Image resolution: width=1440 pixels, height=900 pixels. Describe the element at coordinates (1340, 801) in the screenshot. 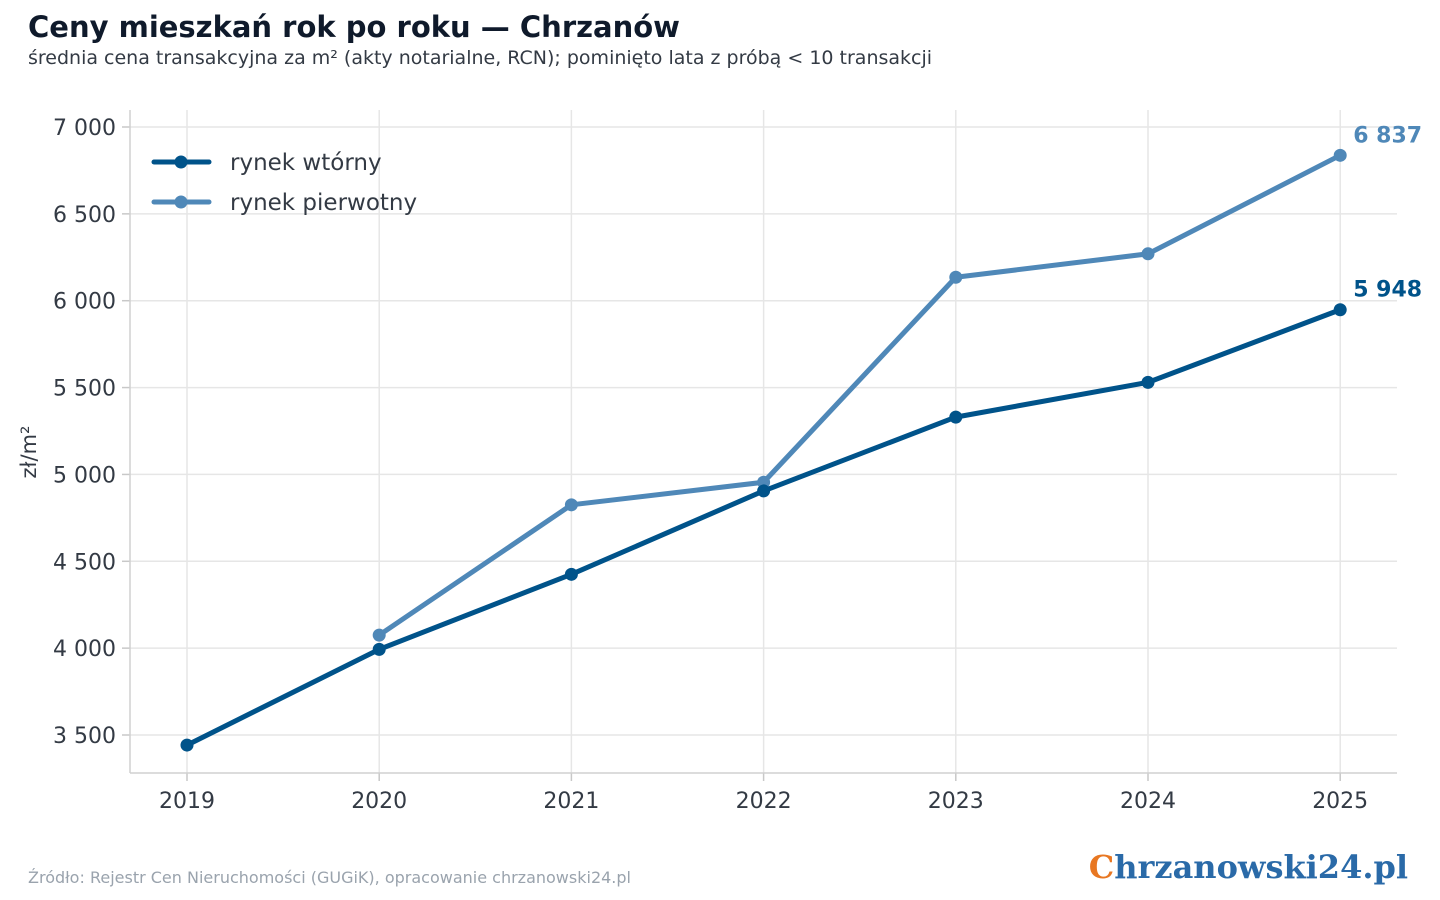

I see `x-tick-label: 2025` at that location.